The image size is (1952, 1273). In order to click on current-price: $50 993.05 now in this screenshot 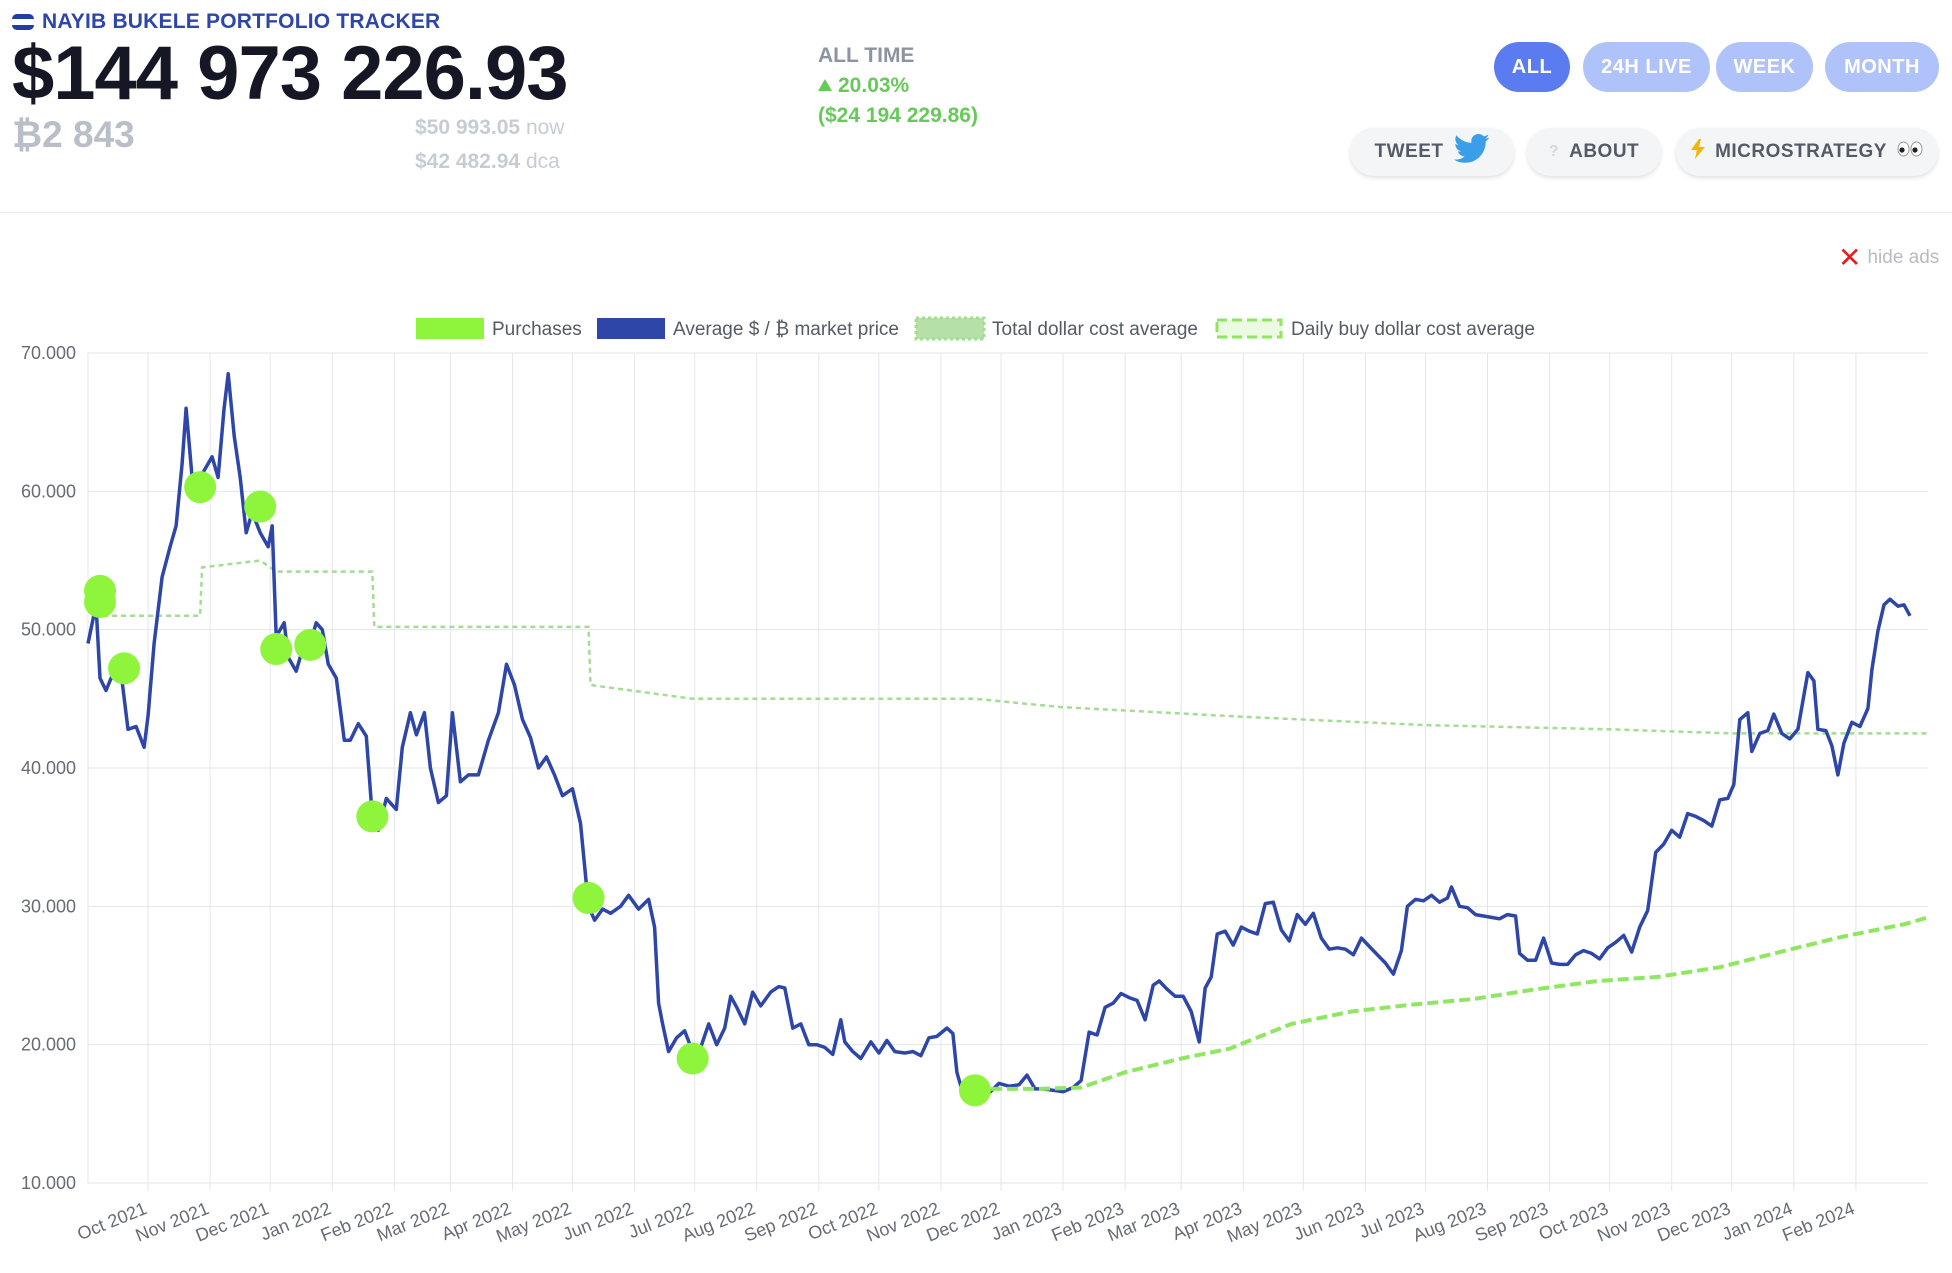, I will do `click(489, 128)`.